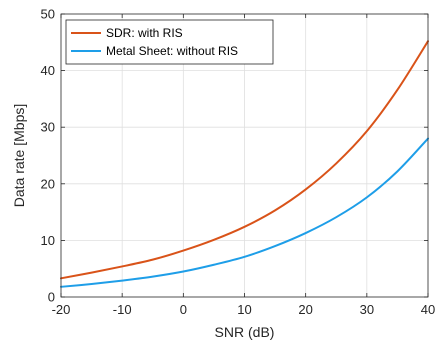 This screenshot has height=343, width=443. Describe the element at coordinates (48, 127) in the screenshot. I see `y-tick-label: 30` at that location.